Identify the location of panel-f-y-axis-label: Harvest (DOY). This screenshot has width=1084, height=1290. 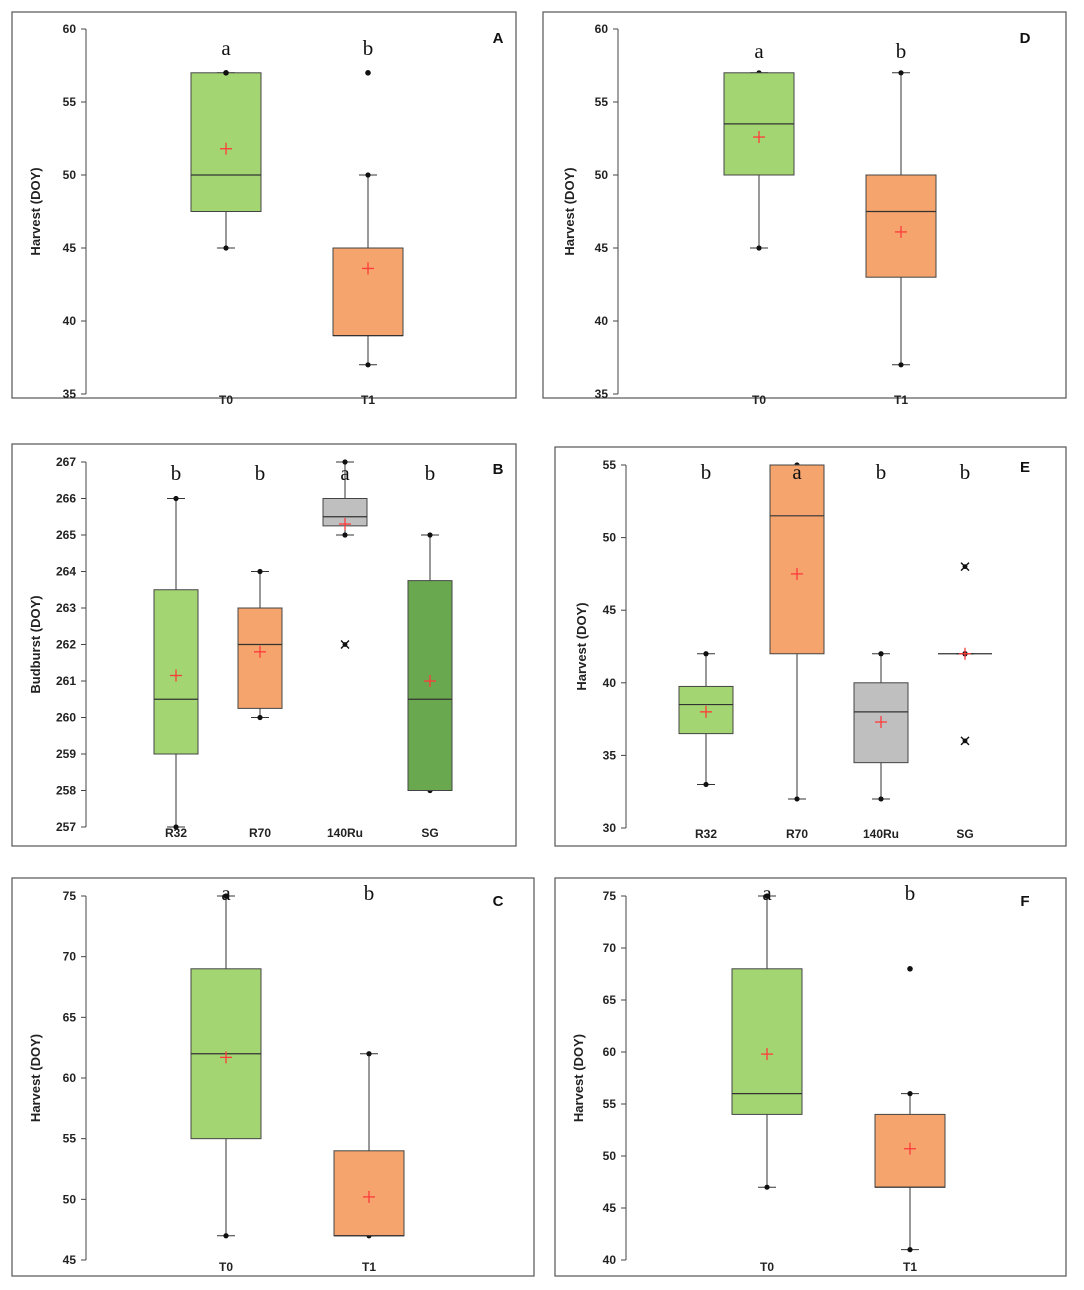
(578, 1078).